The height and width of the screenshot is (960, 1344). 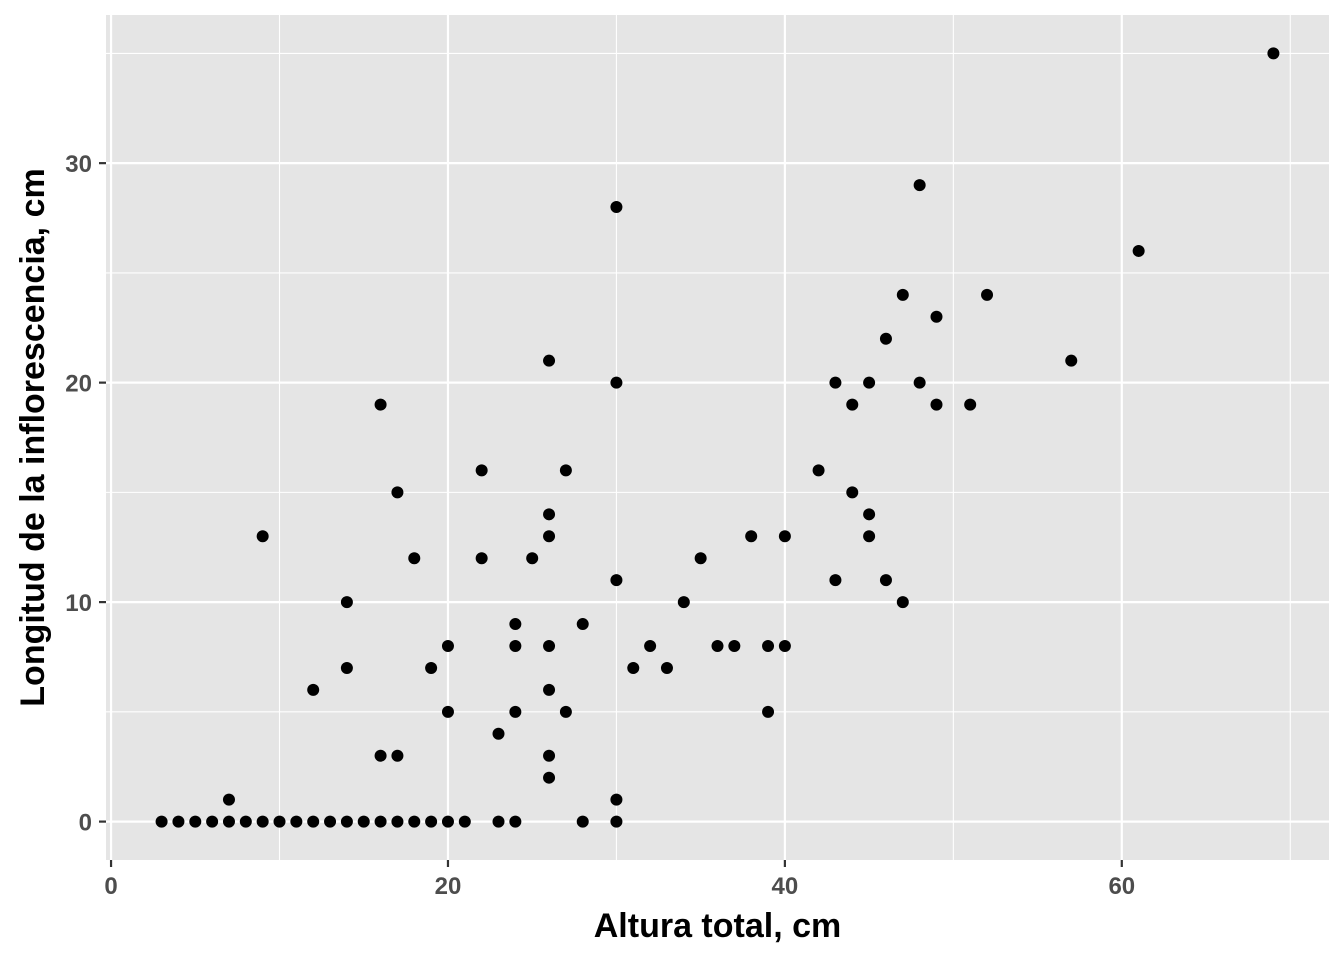 I want to click on x-axis-title: Altura total, cm, so click(x=717, y=926).